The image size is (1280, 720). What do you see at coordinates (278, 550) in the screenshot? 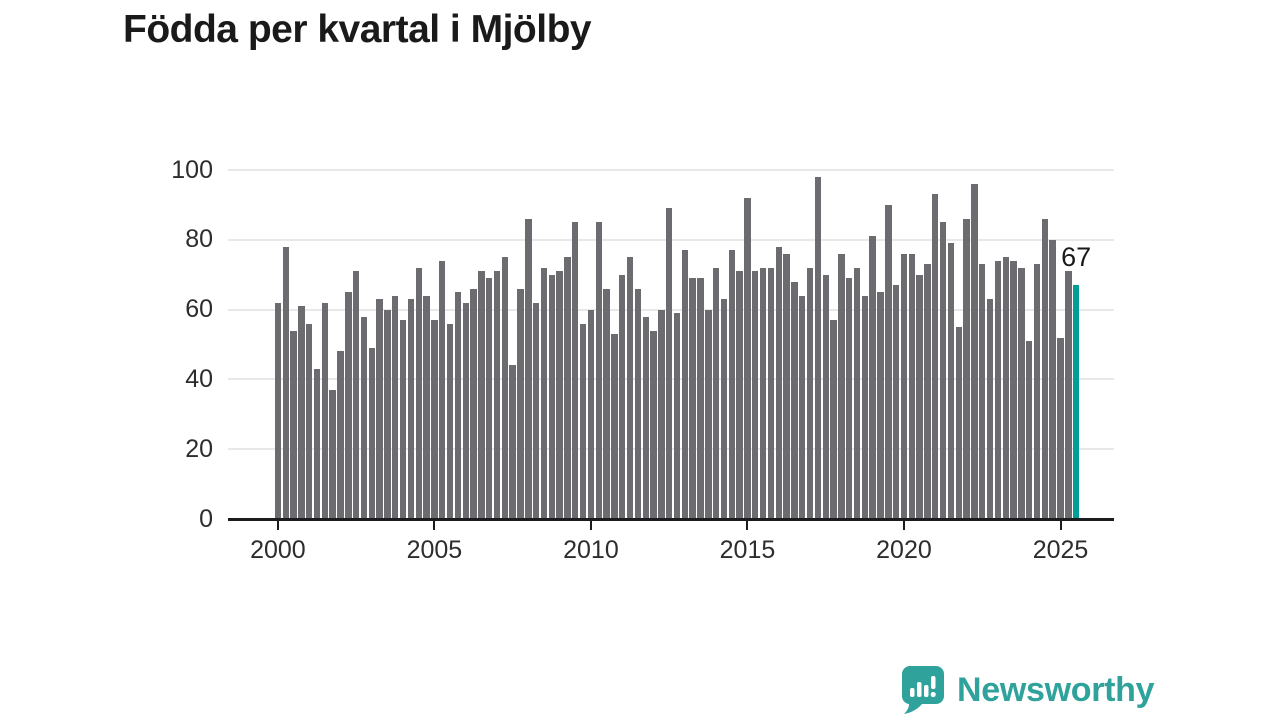
I see `x-tick-label: 2000` at bounding box center [278, 550].